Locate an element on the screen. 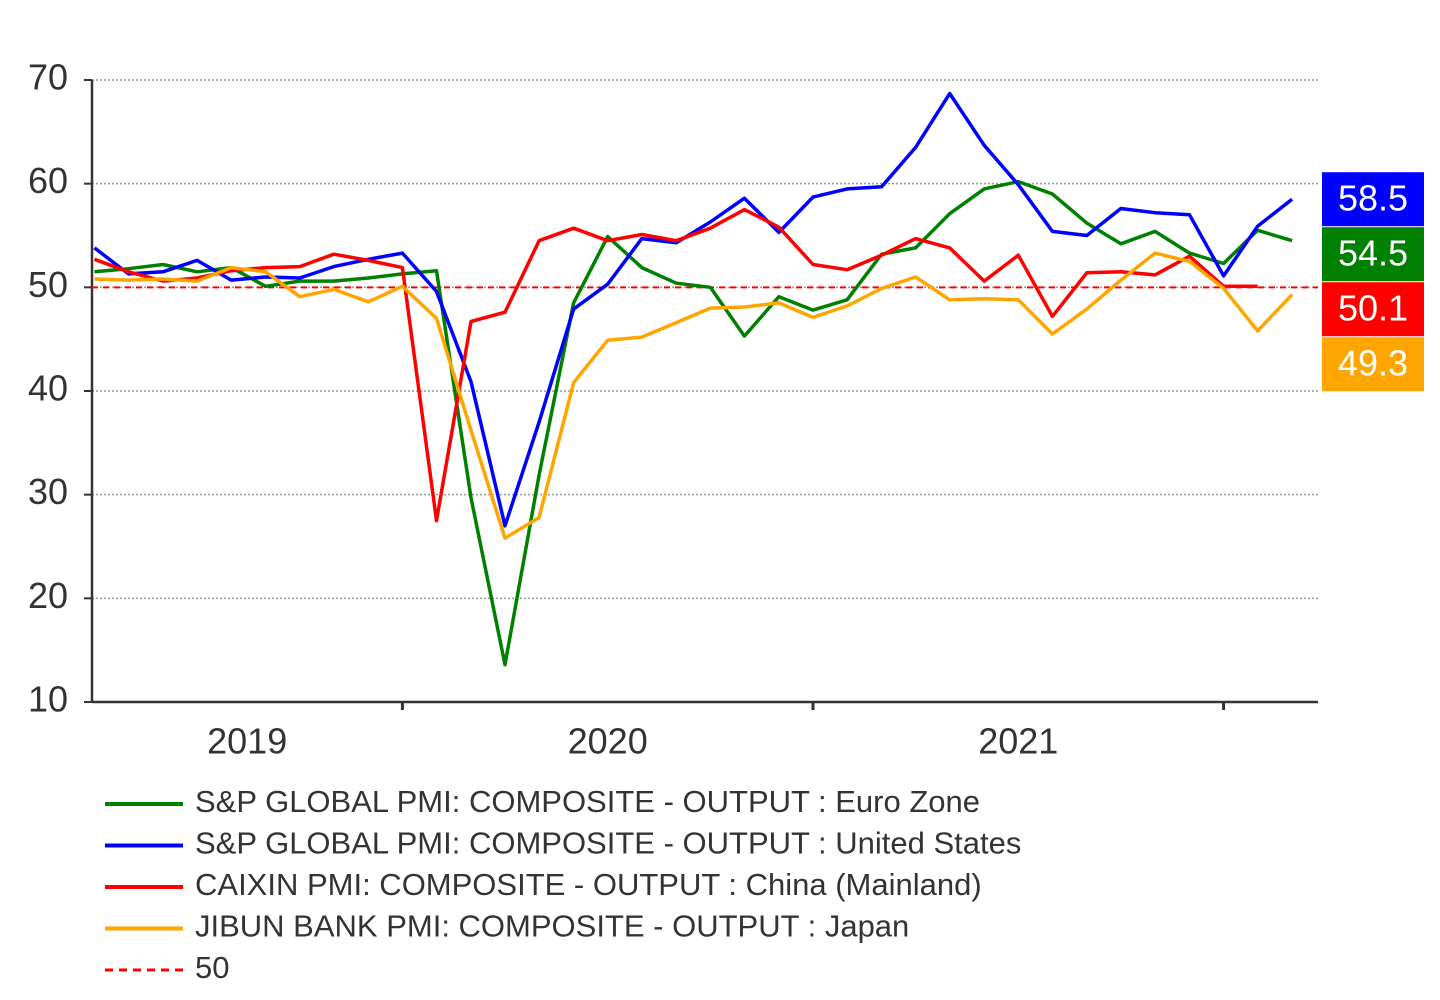 Image resolution: width=1440 pixels, height=1000 pixels. y-tick-label: 60 is located at coordinates (48, 180).